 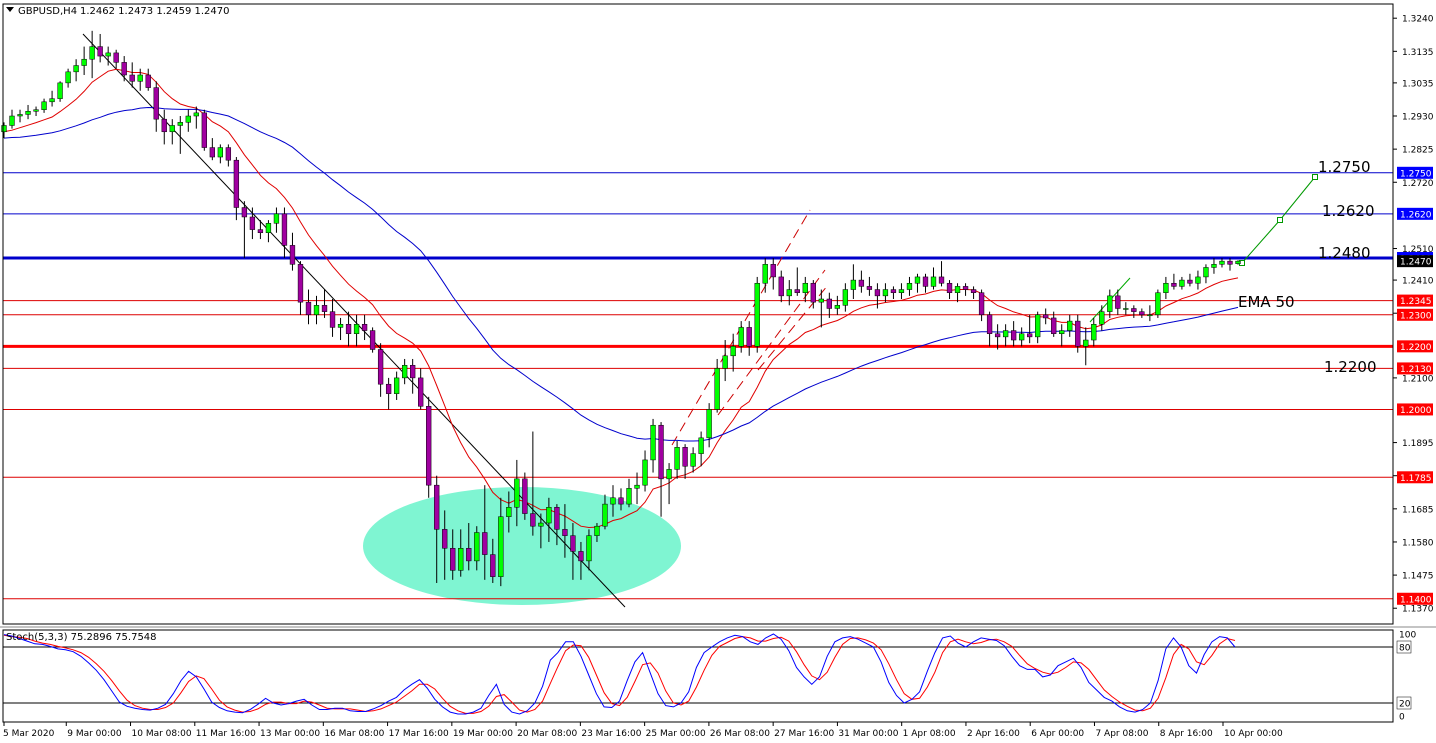 I want to click on time-tick-label: 7 Apr 08:00, so click(x=1121, y=734).